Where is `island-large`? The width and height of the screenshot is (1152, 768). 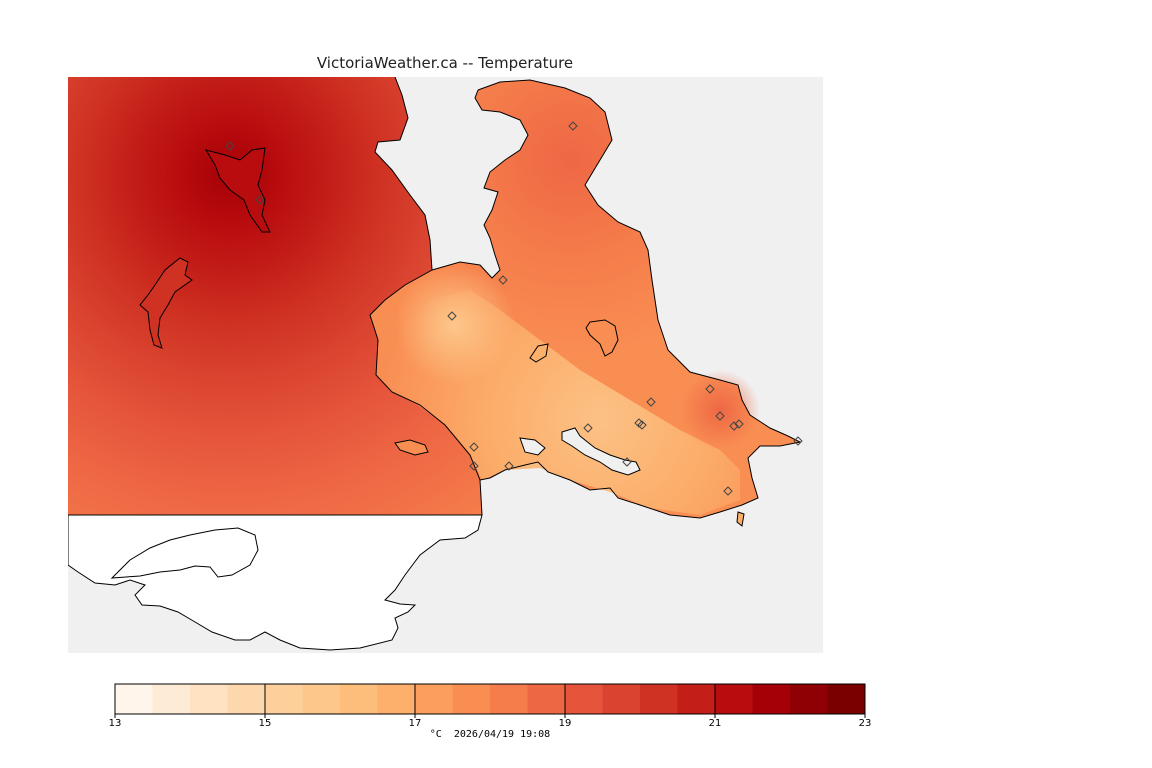 island-large is located at coordinates (237, 190).